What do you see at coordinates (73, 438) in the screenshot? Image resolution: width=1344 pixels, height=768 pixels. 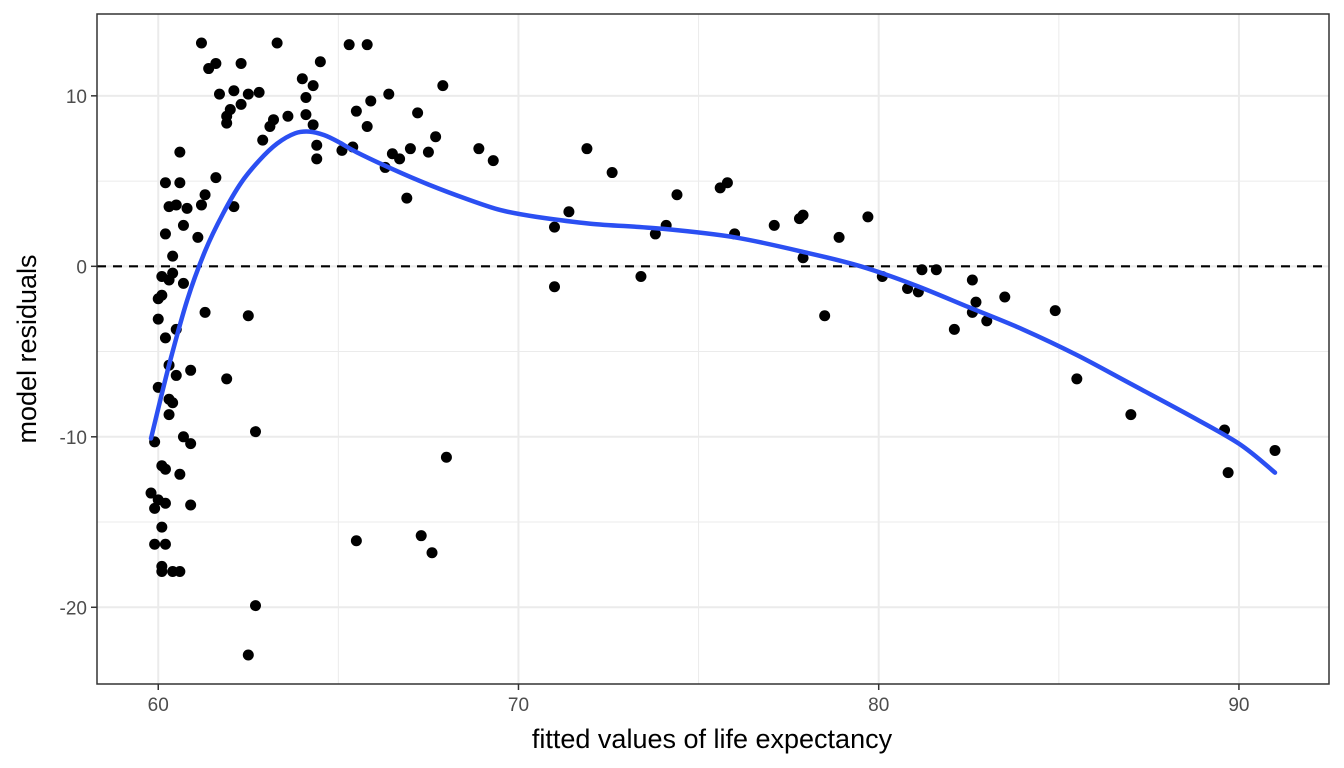 I see `y-tick-label: -10` at bounding box center [73, 438].